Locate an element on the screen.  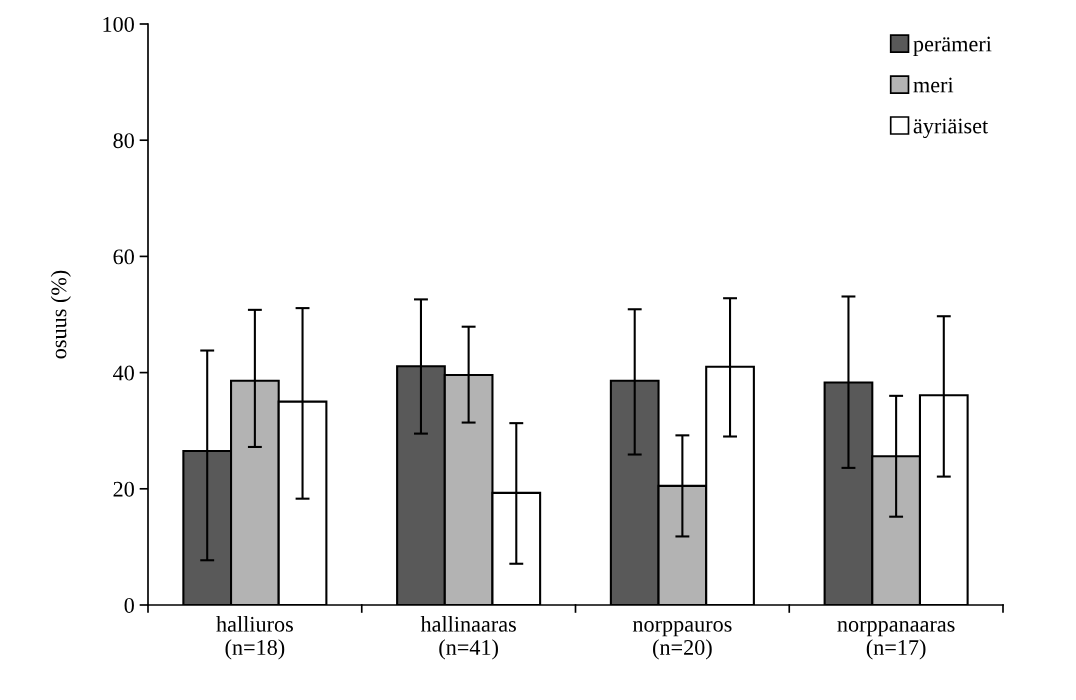
y-tick-label: 0 is located at coordinates (129, 605).